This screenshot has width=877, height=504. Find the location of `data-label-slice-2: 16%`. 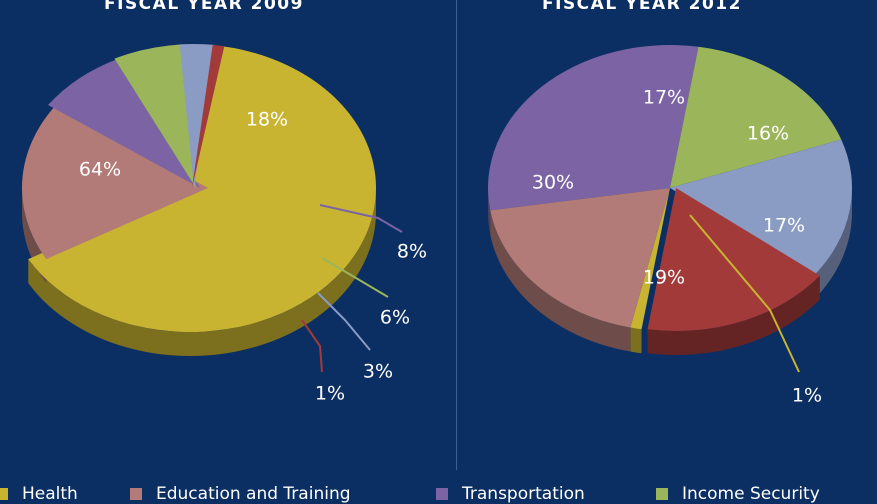

data-label-slice-2: 16% is located at coordinates (768, 134).